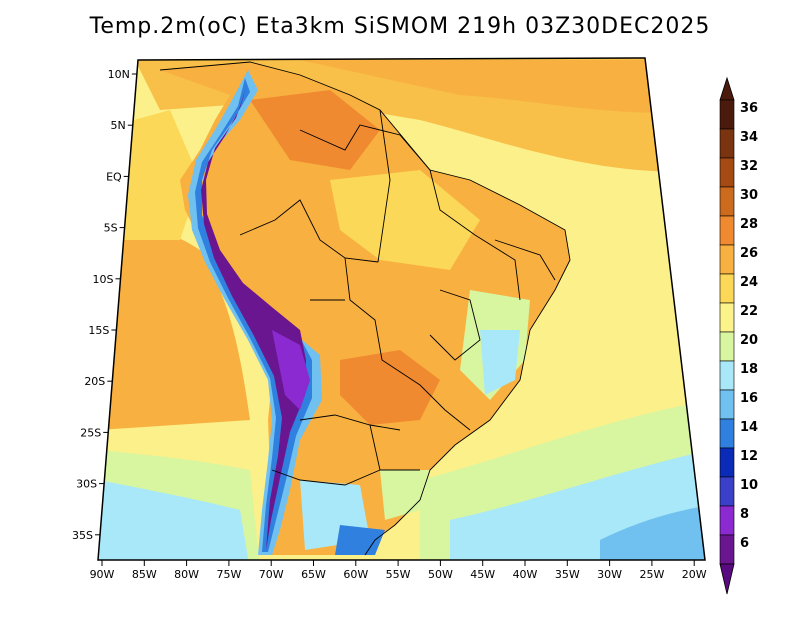 Image resolution: width=800 pixels, height=618 pixels. I want to click on lon-tick-label: 65W, so click(313, 574).